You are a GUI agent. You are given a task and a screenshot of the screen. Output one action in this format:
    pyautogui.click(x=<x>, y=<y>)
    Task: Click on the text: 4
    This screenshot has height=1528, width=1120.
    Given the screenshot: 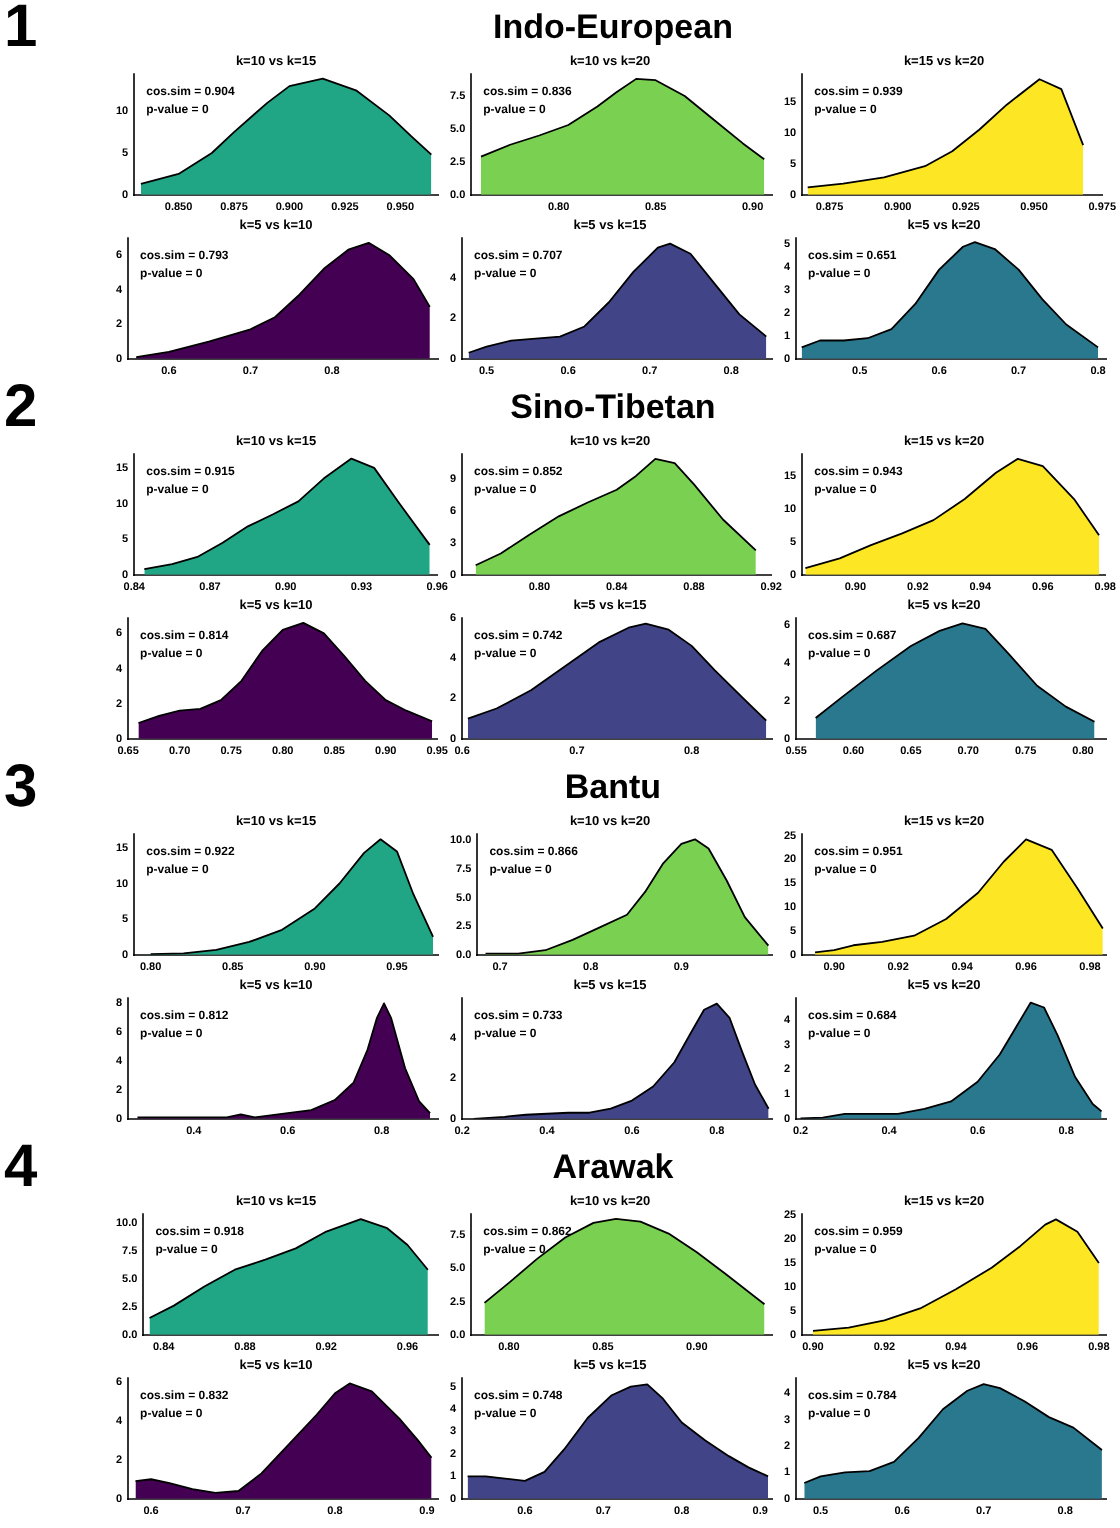 What is the action you would take?
    pyautogui.click(x=21, y=1167)
    